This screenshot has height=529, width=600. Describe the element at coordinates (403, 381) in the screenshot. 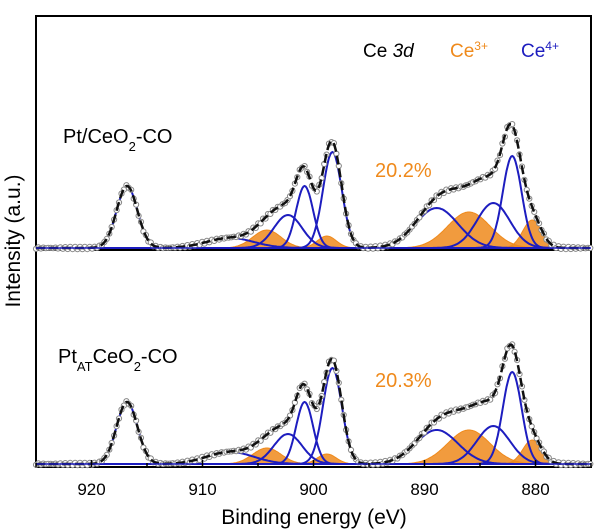

I see `ce3-fraction-label-bottom: 20.3%` at that location.